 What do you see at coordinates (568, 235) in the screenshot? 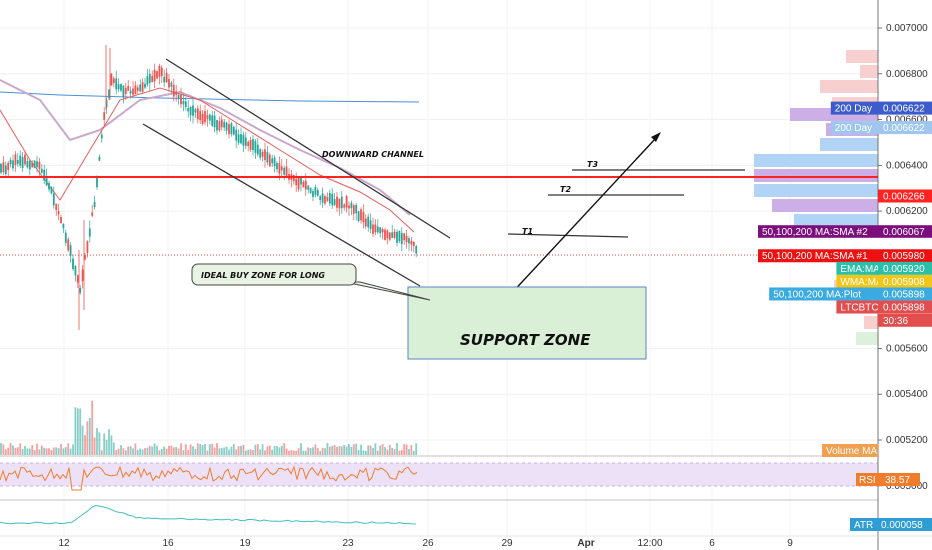
I see `target-t1-line` at bounding box center [568, 235].